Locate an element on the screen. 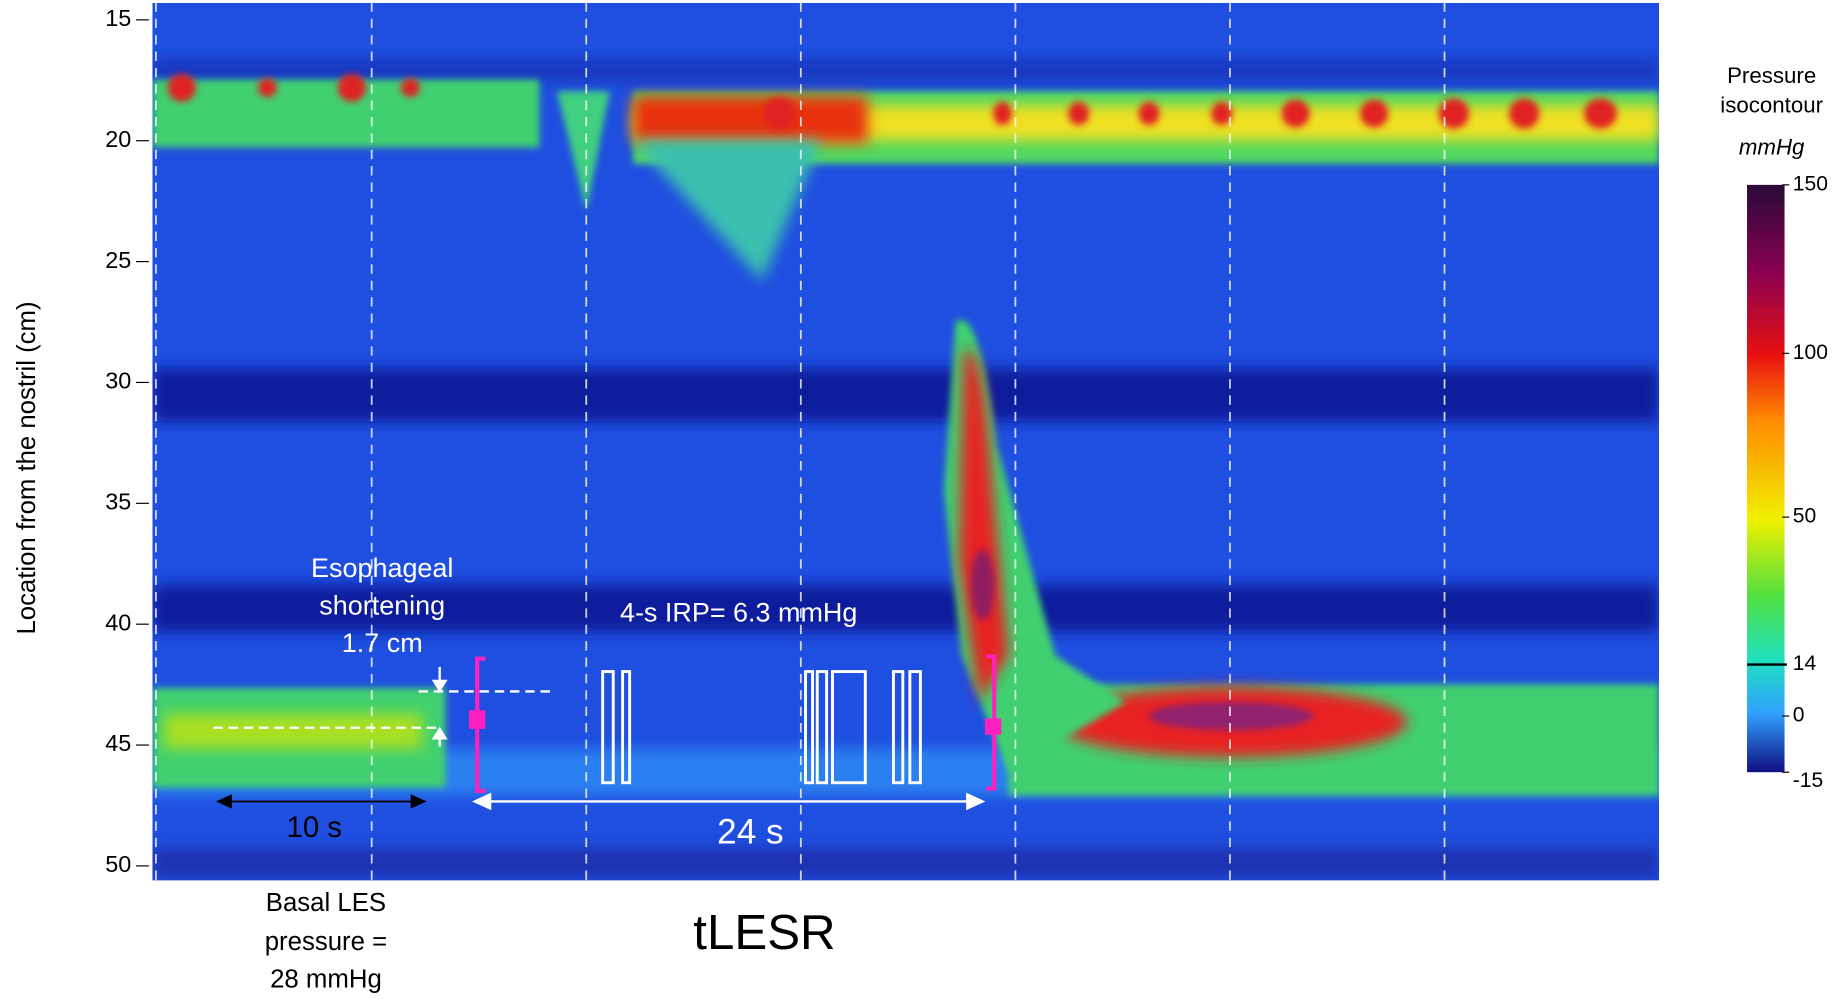 The height and width of the screenshot is (1004, 1839). y-axis-label: Location from the nostril (cm) is located at coordinates (27, 467).